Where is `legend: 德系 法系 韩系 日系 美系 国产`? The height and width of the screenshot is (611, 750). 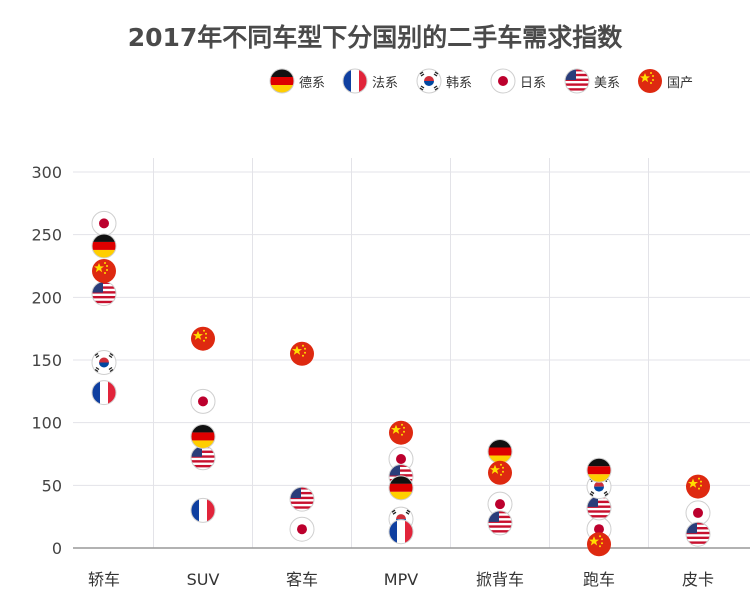
legend: 德系 法系 韩系 日系 美系 国产 is located at coordinates (508, 82).